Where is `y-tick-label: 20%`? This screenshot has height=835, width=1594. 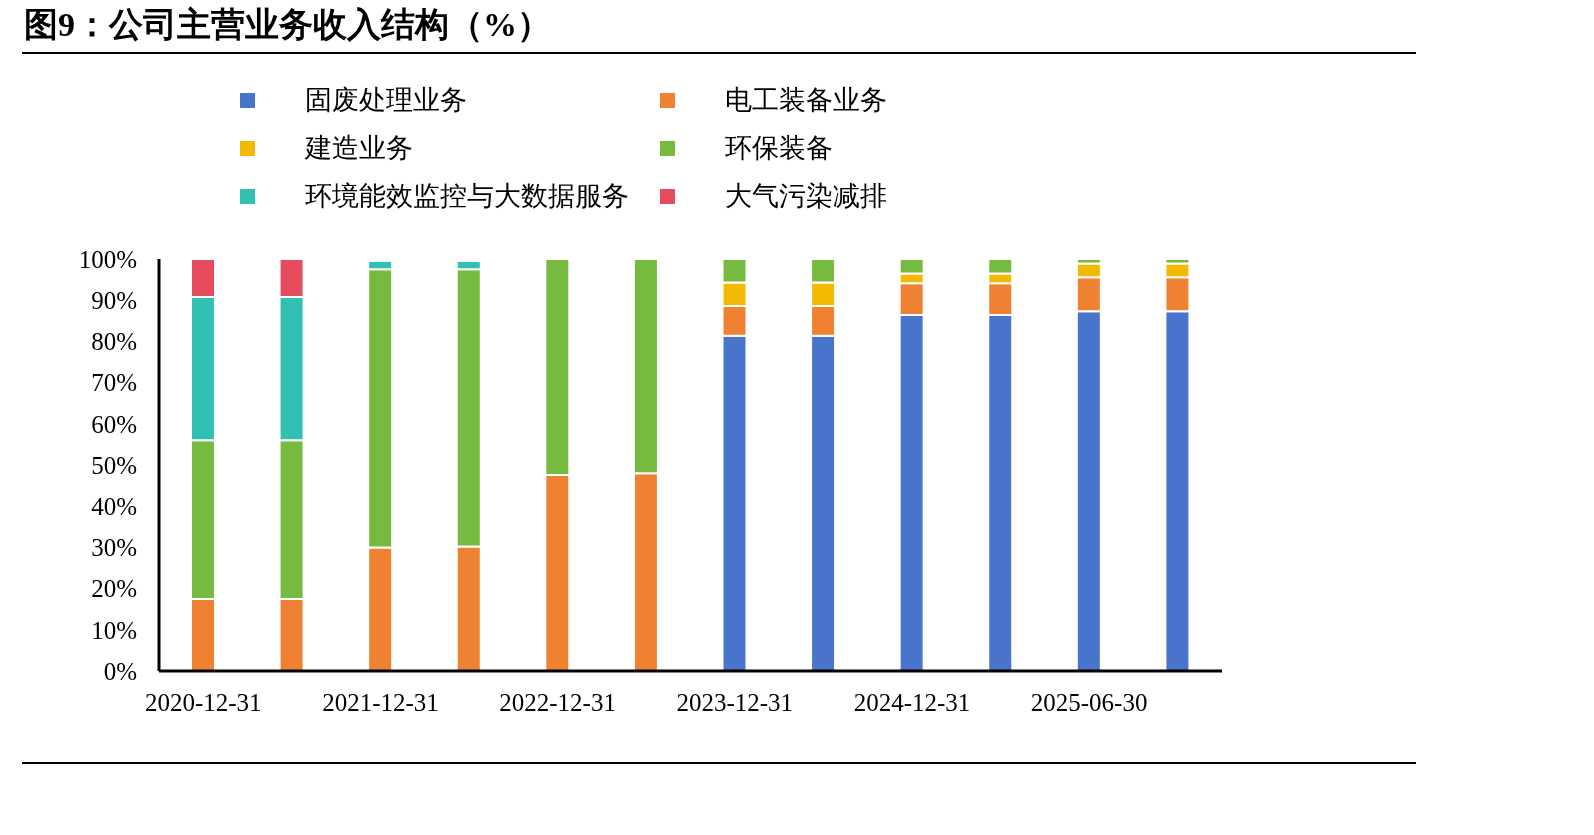 y-tick-label: 20% is located at coordinates (114, 589).